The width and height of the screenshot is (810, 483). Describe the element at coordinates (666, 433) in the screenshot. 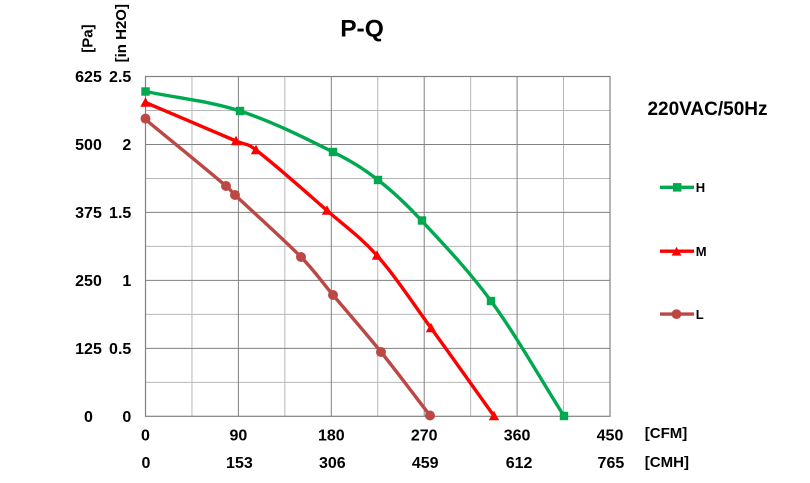

I see `svg-text: [CFM]` at that location.